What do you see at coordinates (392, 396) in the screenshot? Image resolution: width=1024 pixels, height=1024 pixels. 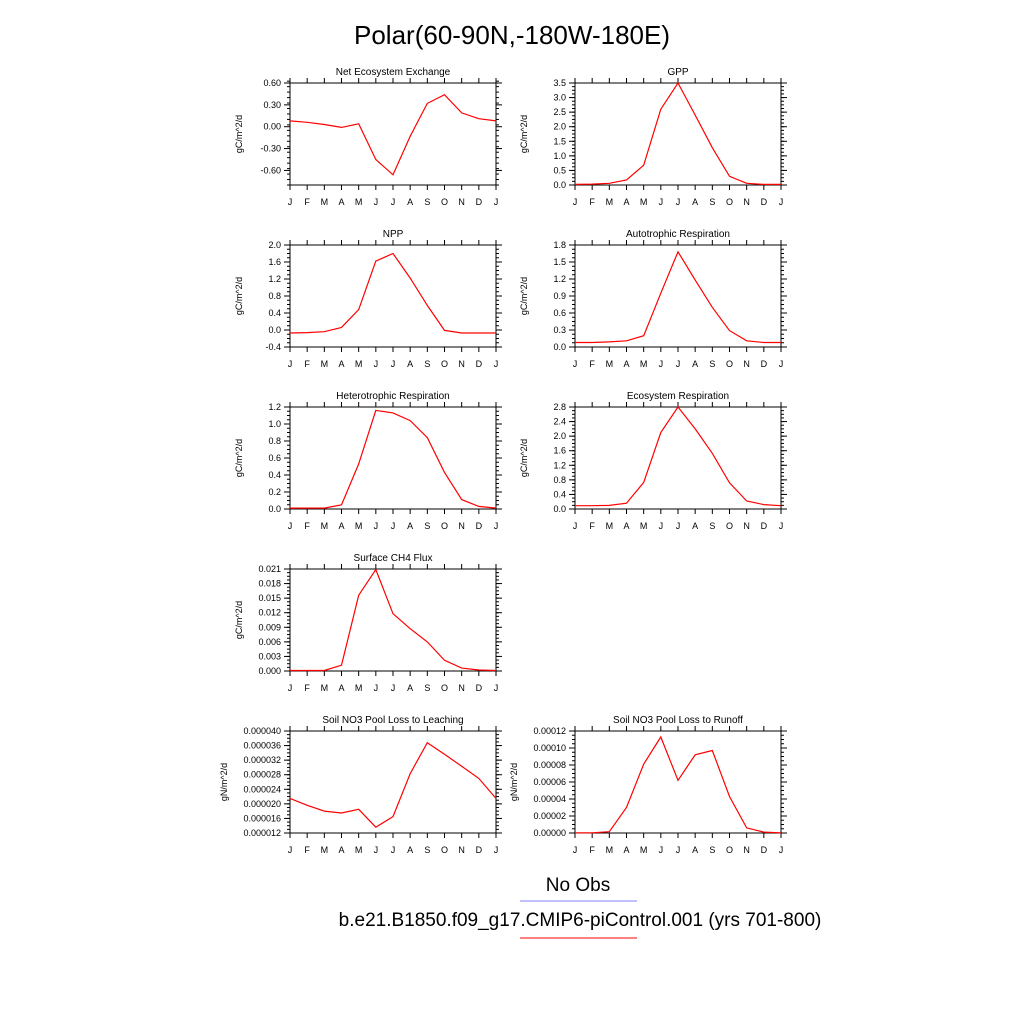 I see `panel-title: Heterotrophic Respiration` at bounding box center [392, 396].